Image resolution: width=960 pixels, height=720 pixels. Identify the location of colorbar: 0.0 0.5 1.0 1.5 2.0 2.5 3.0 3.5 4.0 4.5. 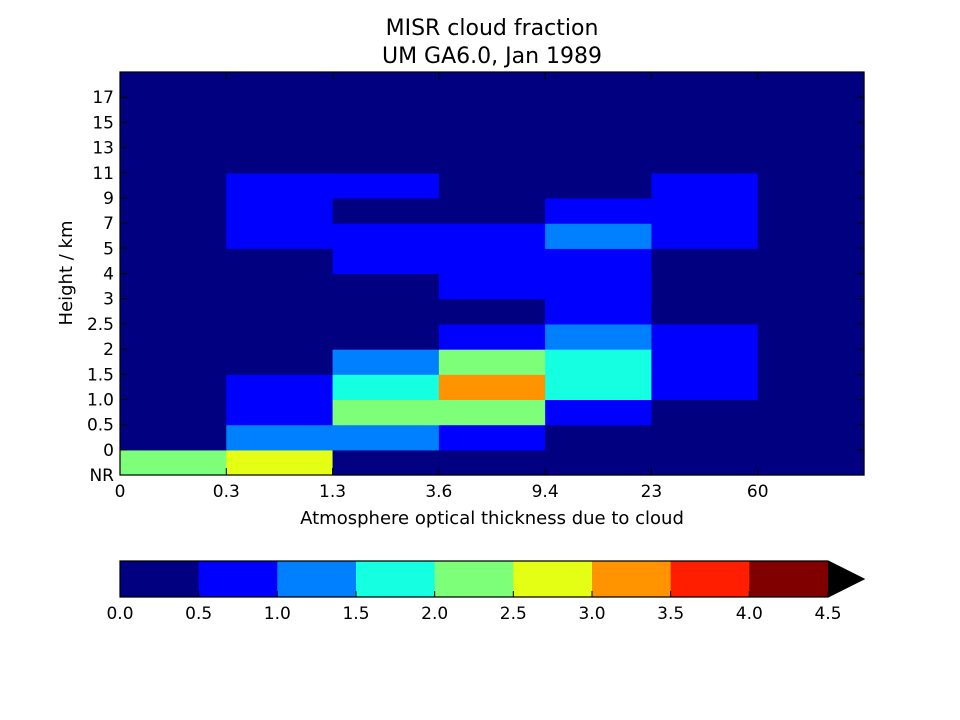
(486, 592).